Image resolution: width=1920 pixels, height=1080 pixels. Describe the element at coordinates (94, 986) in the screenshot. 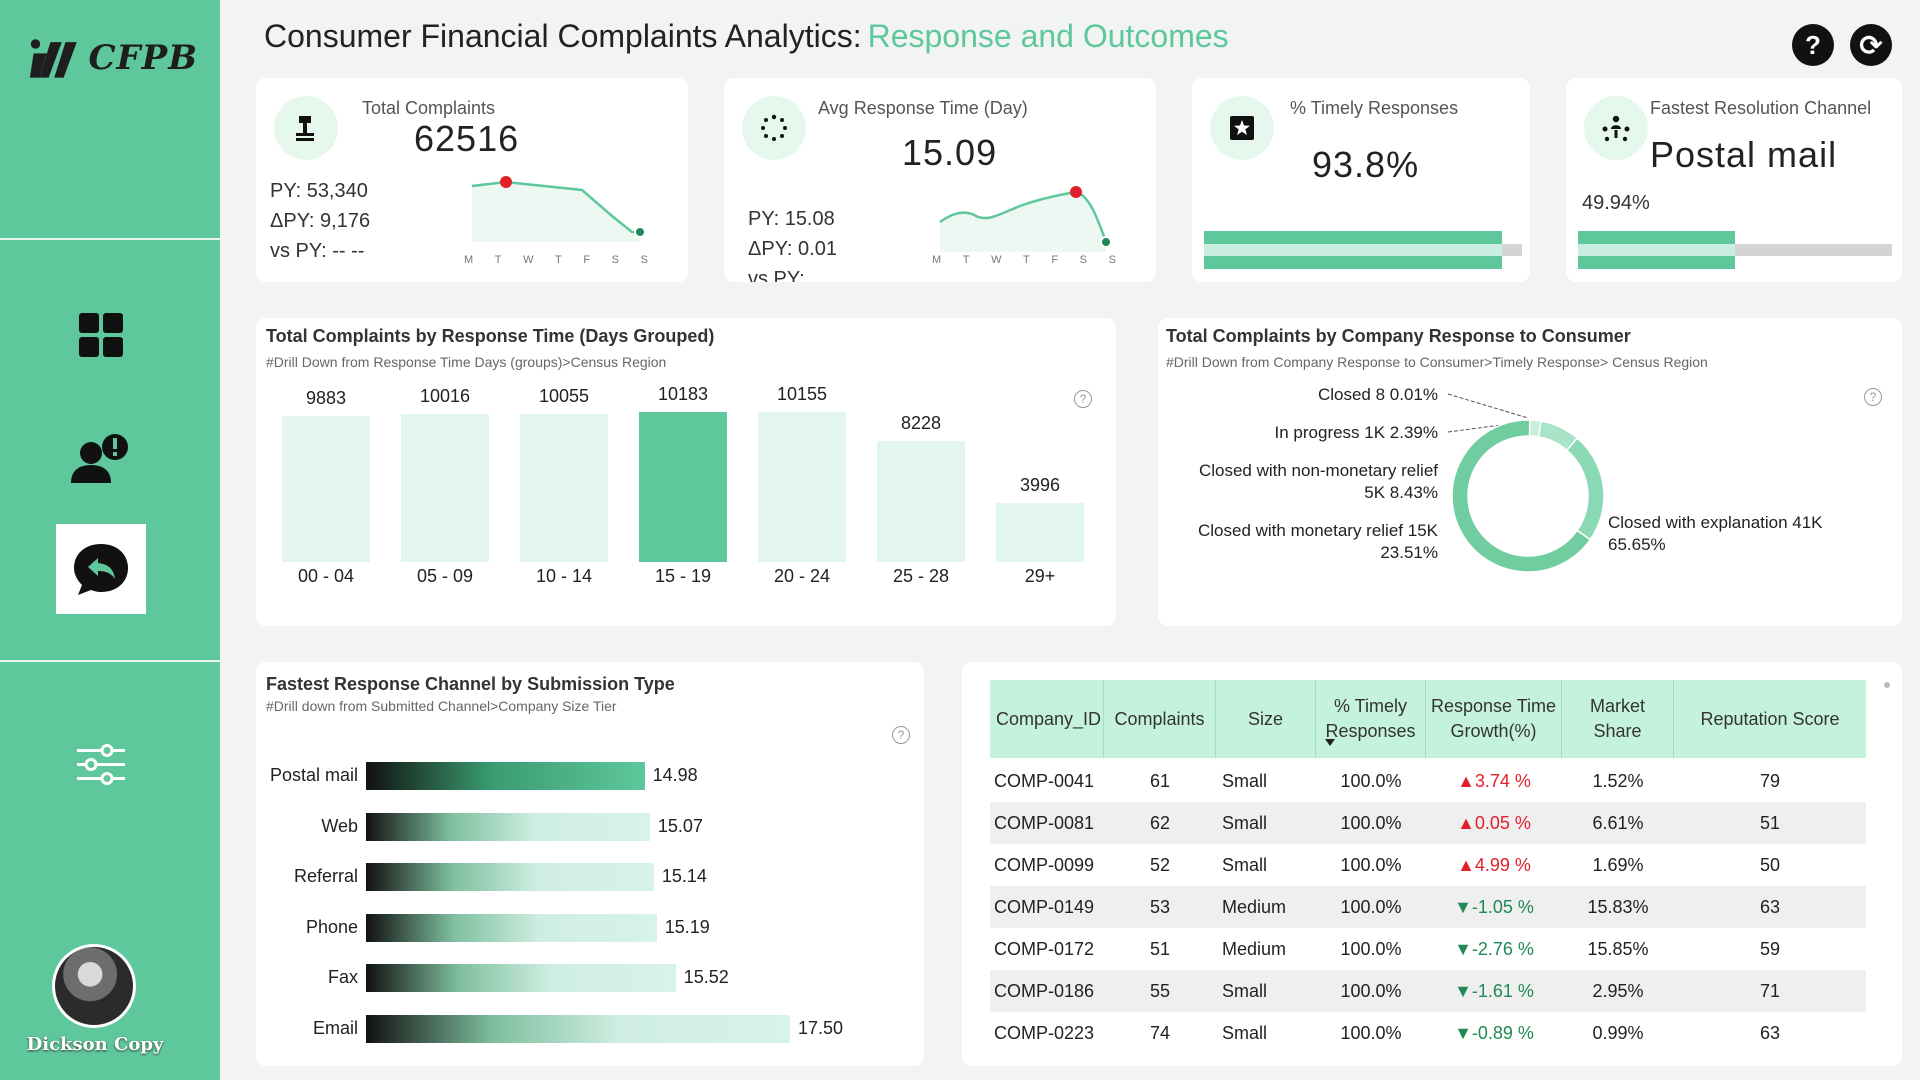

I see `avatar` at that location.